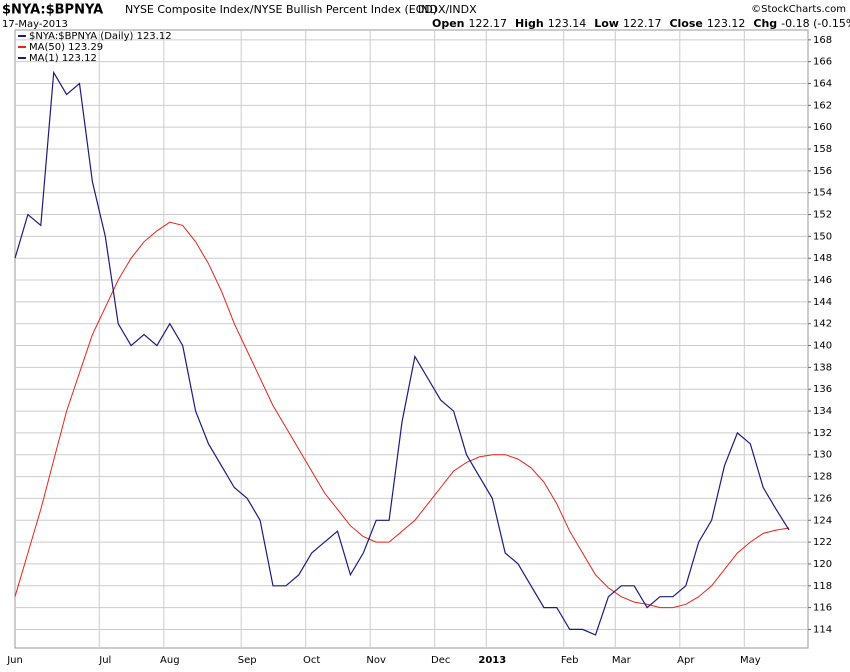  What do you see at coordinates (104, 660) in the screenshot?
I see `x-tick-label: Jul` at bounding box center [104, 660].